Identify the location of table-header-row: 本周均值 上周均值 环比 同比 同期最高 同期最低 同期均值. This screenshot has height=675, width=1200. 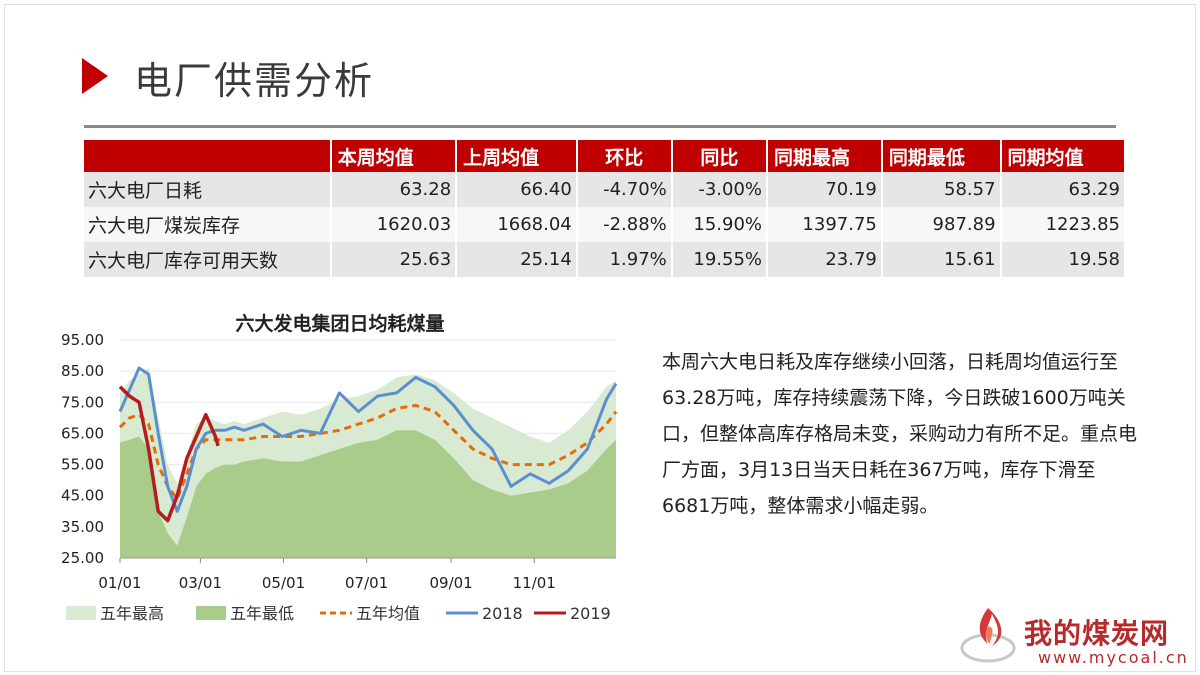
(605, 156).